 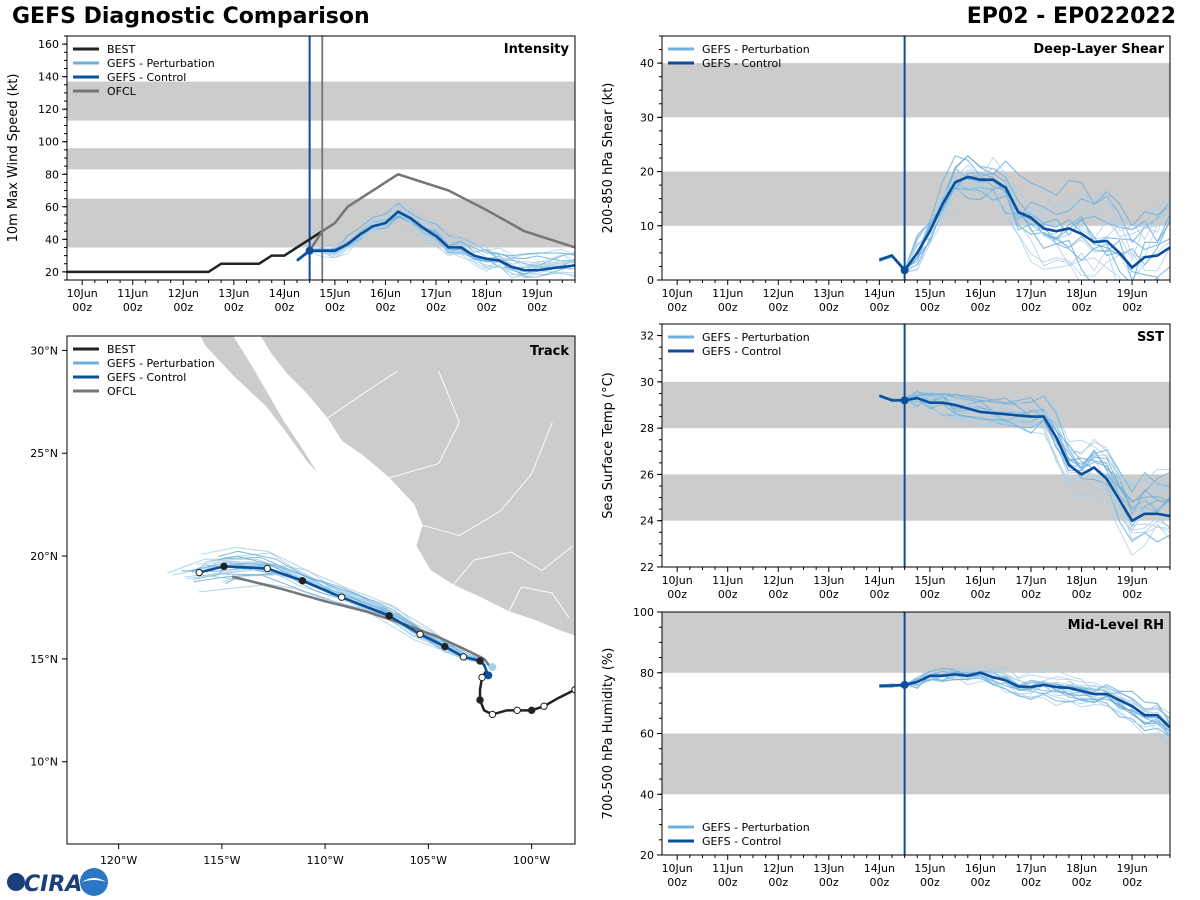 What do you see at coordinates (517, 710) in the screenshot?
I see `best-track-point` at bounding box center [517, 710].